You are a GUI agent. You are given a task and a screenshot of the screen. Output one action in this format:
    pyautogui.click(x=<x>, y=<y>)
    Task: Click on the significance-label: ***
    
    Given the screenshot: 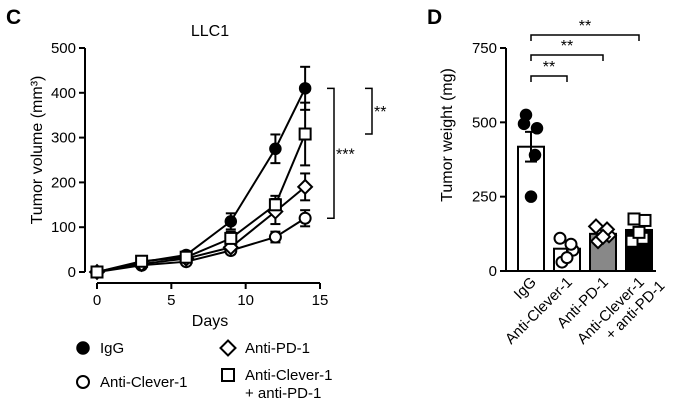 What is the action you would take?
    pyautogui.click(x=345, y=154)
    